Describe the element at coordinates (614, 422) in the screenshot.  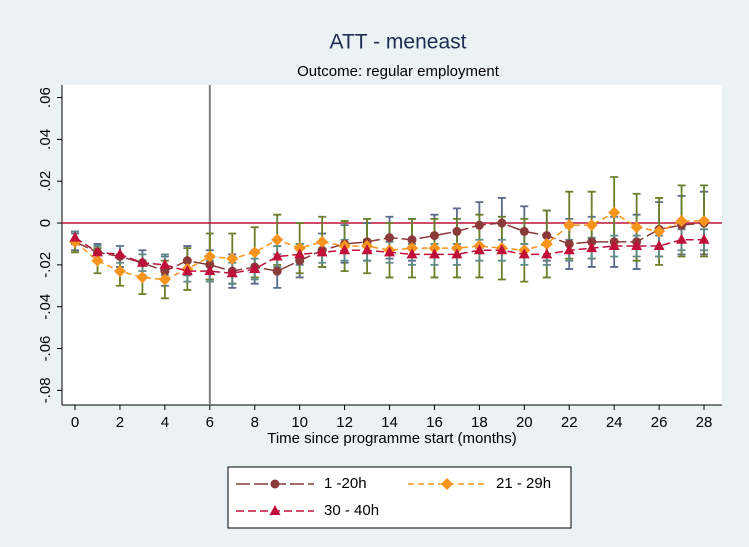
I see `x-tick-label: 24` at that location.